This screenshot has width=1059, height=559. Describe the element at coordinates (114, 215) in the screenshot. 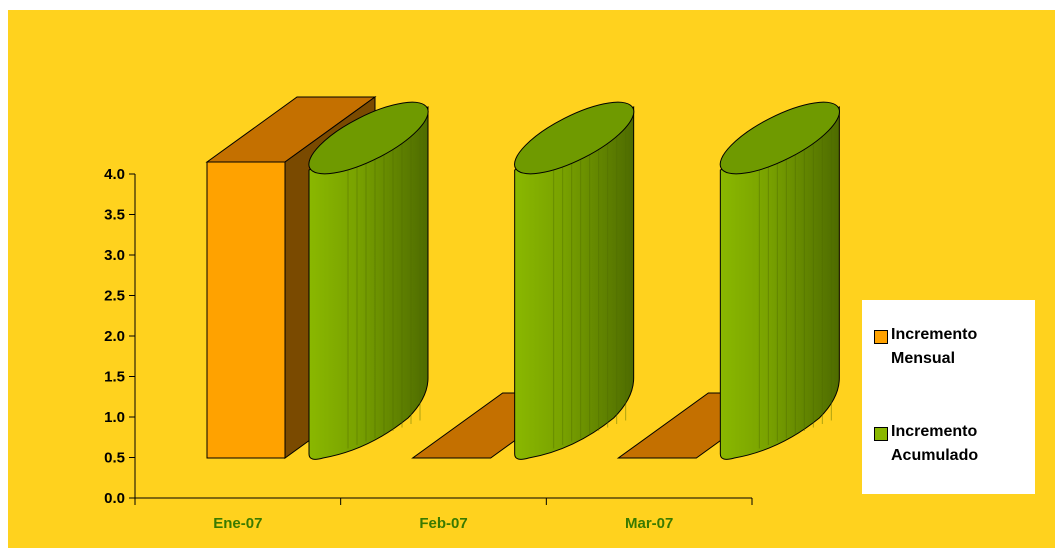

I see `y-tick-label-7: 3.5` at that location.